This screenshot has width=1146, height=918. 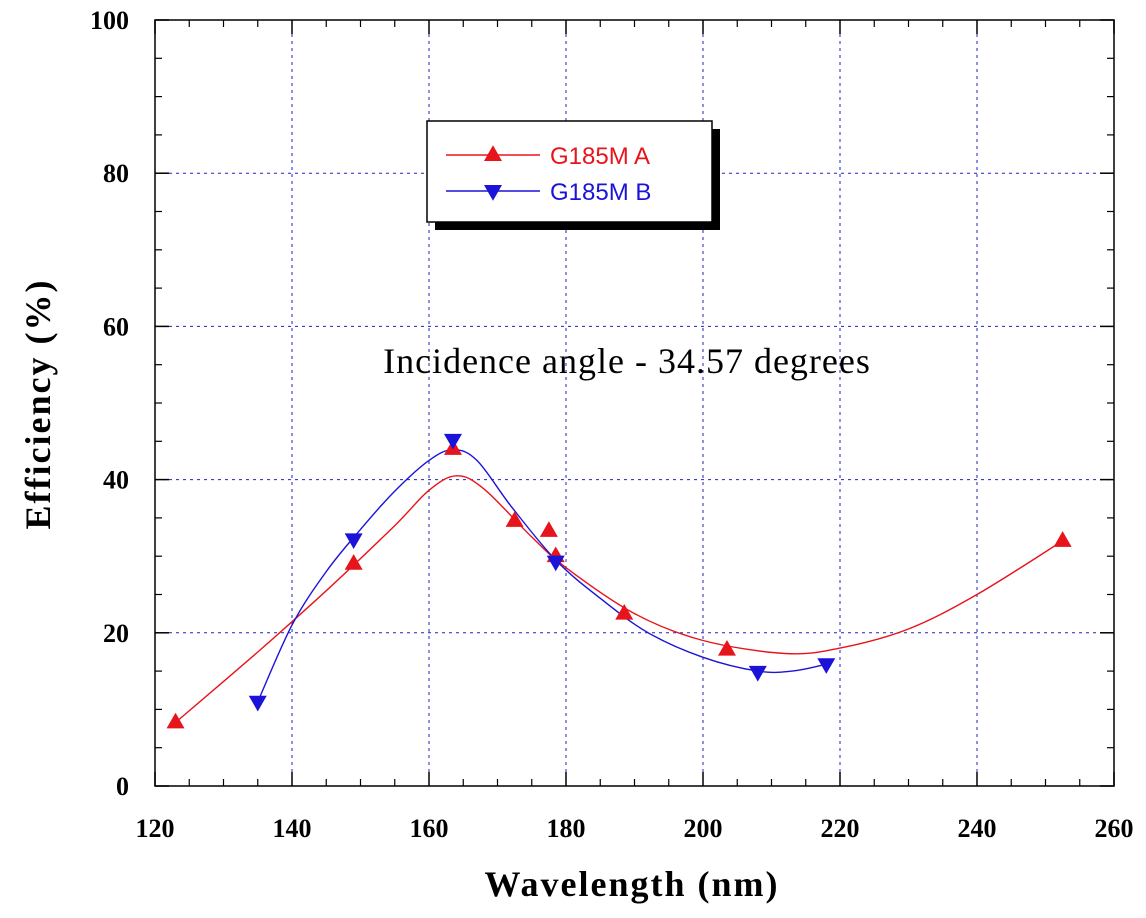 What do you see at coordinates (429, 828) in the screenshot?
I see `x-tick-label: 160` at bounding box center [429, 828].